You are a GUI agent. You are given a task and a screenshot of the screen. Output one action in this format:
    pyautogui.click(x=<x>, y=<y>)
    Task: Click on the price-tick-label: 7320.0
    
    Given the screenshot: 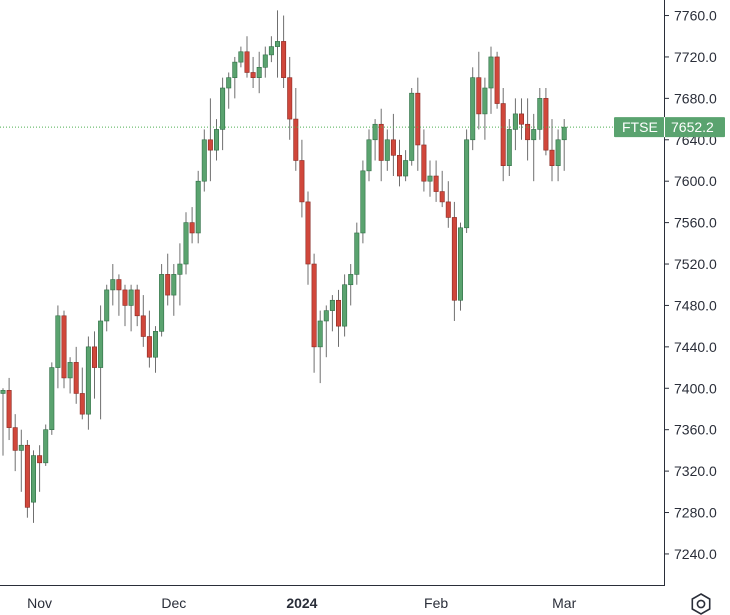 What is the action you would take?
    pyautogui.click(x=695, y=471)
    